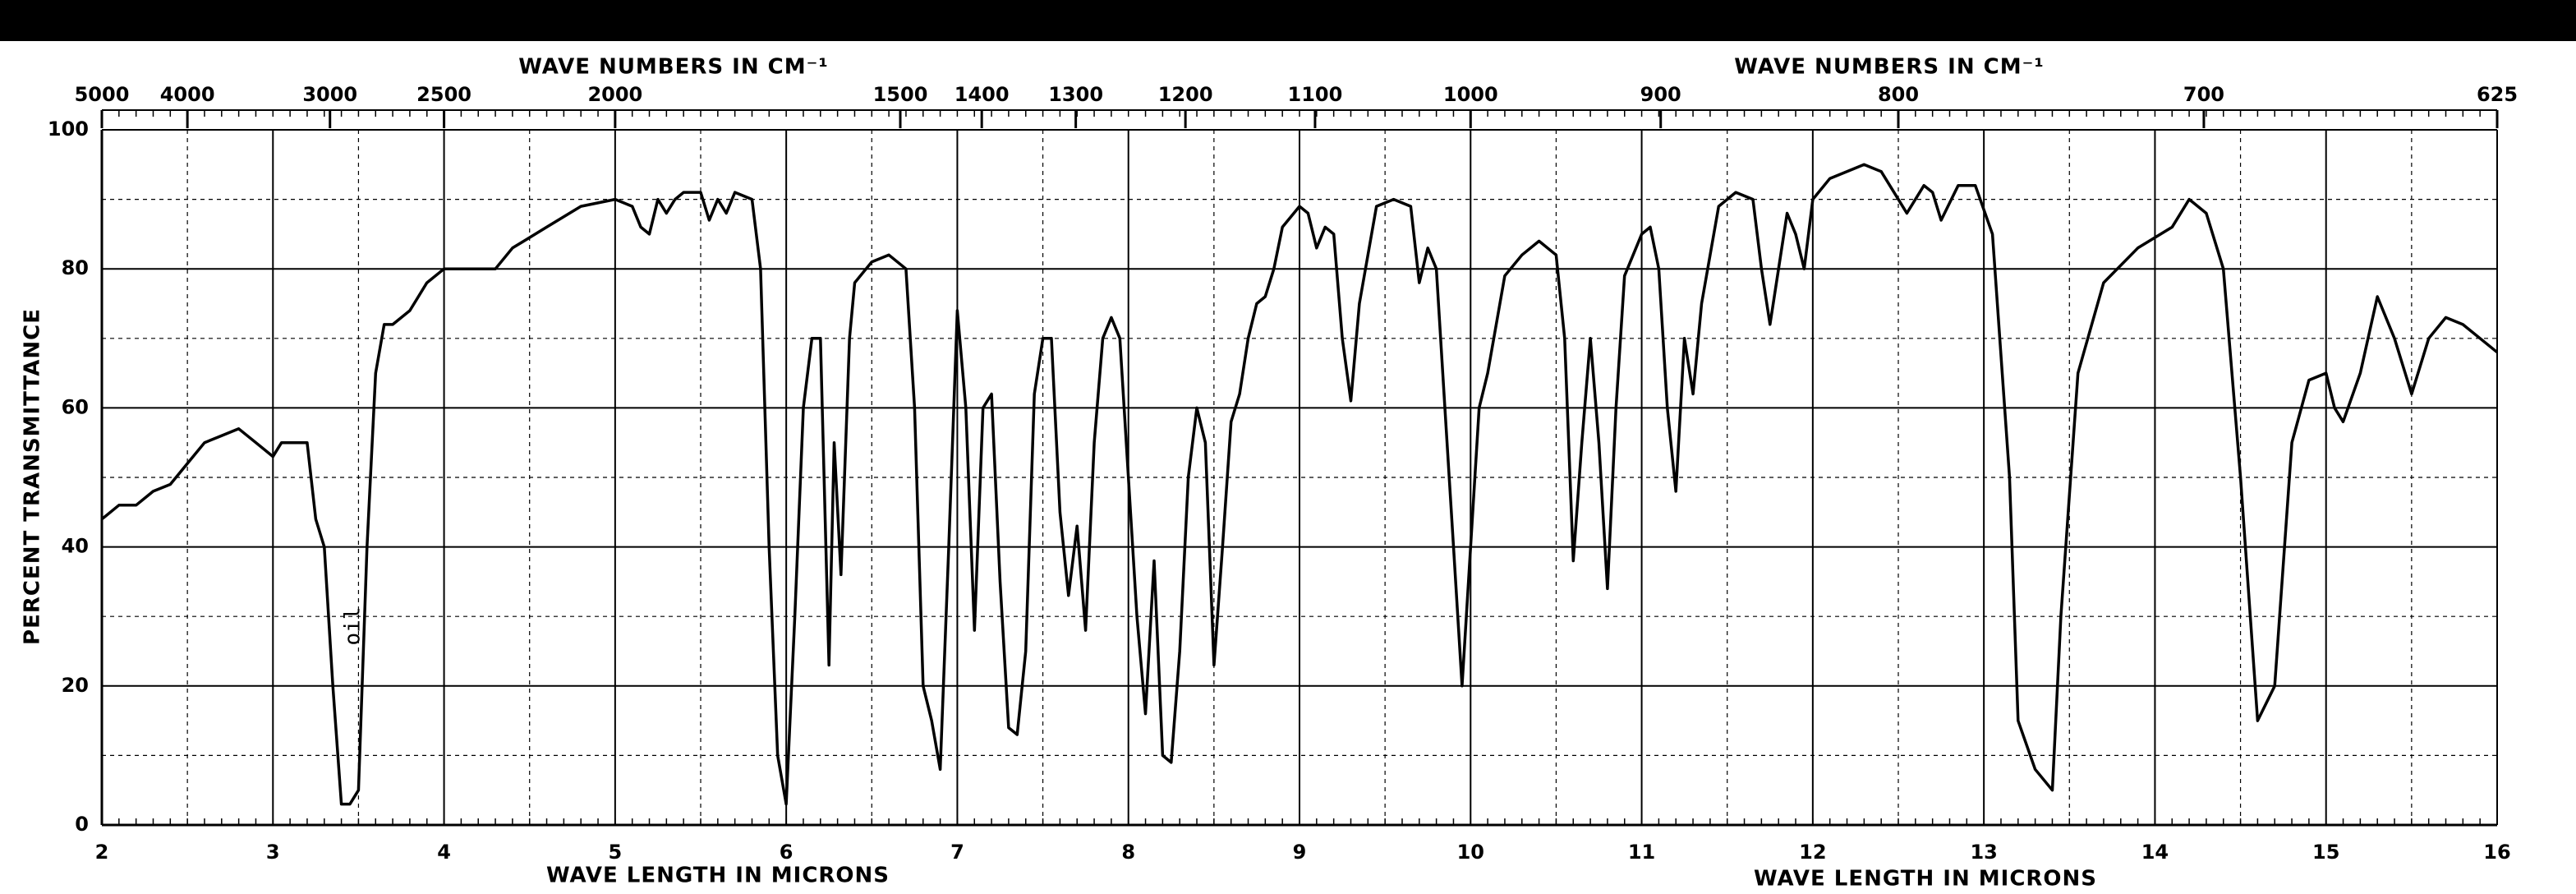 This screenshot has width=2576, height=894. Describe the element at coordinates (353, 626) in the screenshot. I see `annotation: oil` at that location.